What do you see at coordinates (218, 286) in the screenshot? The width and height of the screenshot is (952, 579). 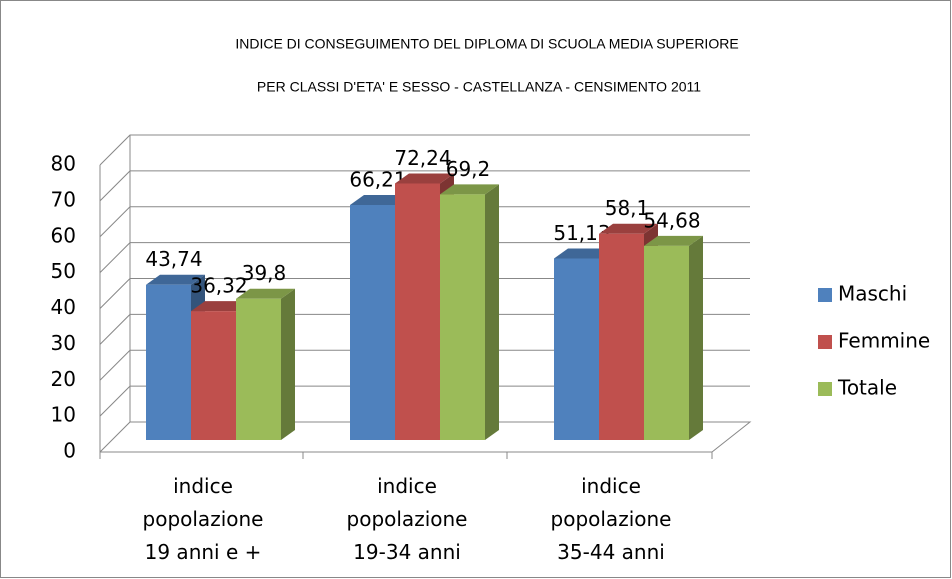 I see `value-label: 36,32` at bounding box center [218, 286].